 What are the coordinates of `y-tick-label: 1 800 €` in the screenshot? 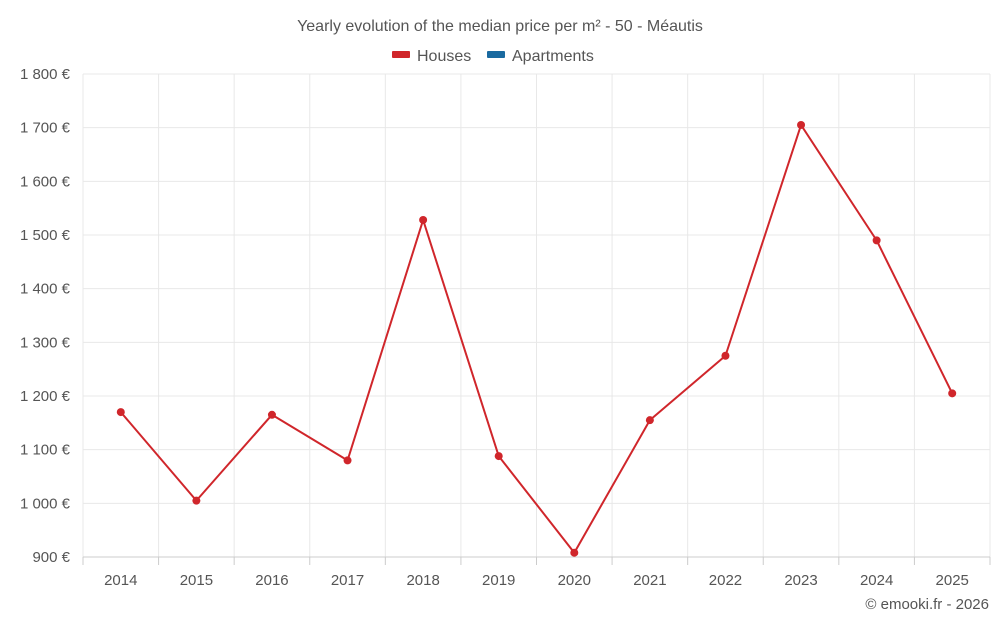 It's located at (45, 74).